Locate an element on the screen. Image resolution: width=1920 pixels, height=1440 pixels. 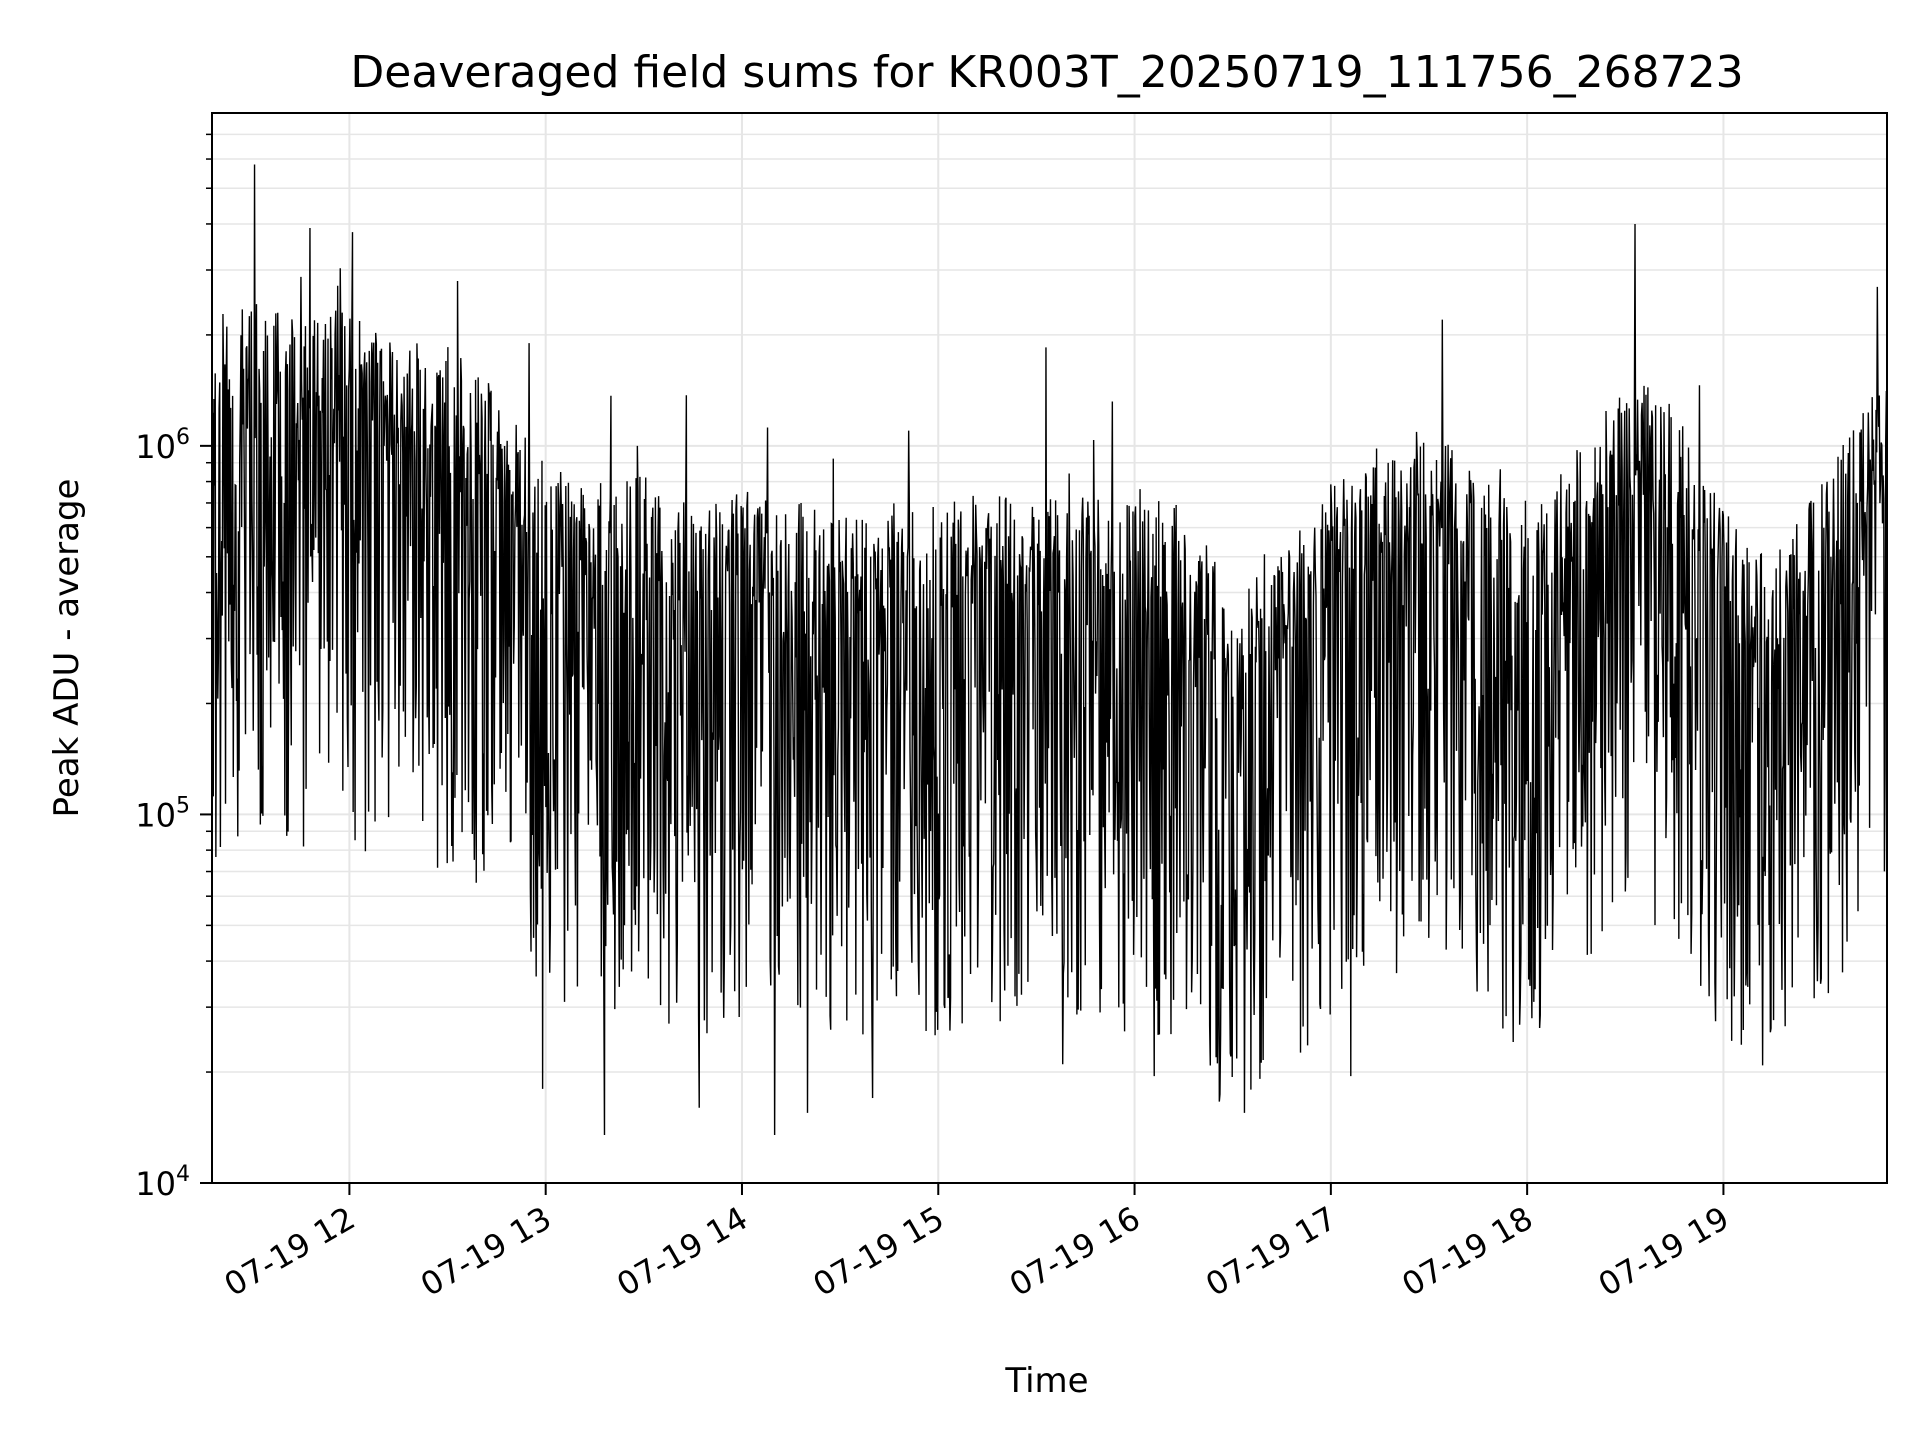
y-axis-ticks: 104 105 106 is located at coordinates (173, 668).